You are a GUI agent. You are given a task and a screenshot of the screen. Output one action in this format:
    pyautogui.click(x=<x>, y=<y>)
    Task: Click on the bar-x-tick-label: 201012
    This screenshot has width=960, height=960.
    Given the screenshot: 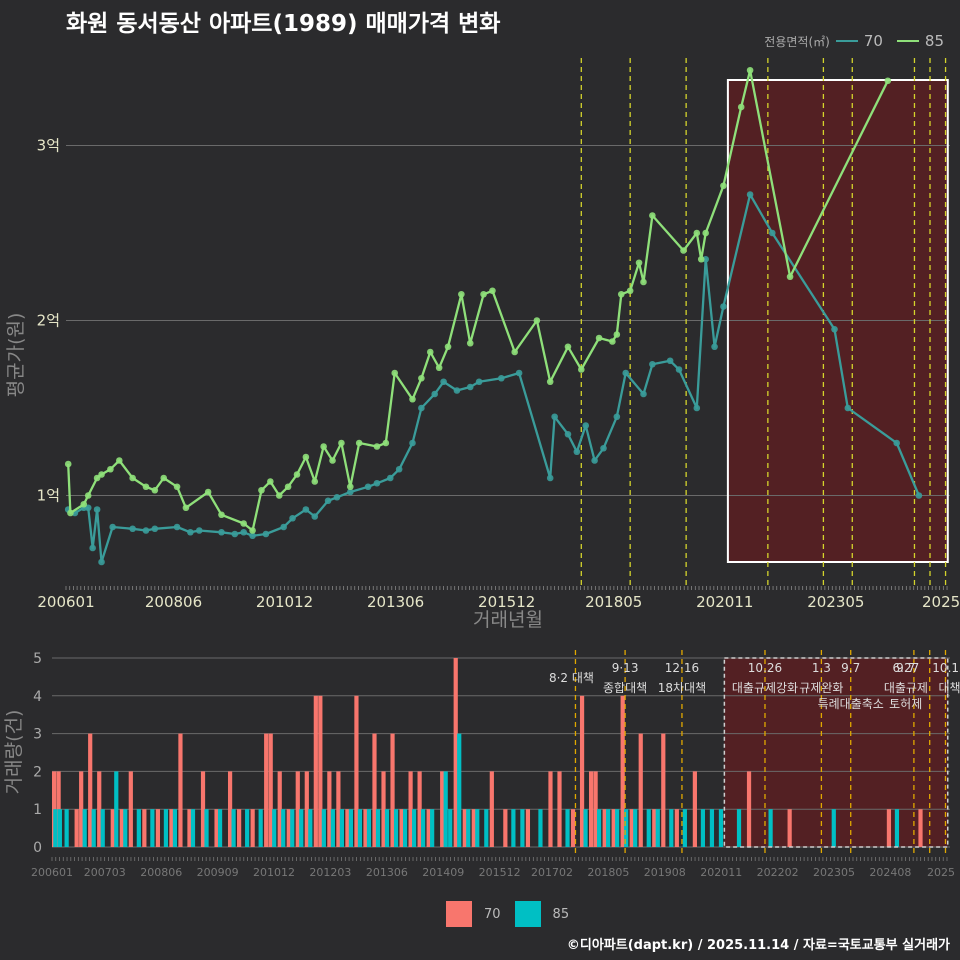 What is the action you would take?
    pyautogui.click(x=274, y=872)
    